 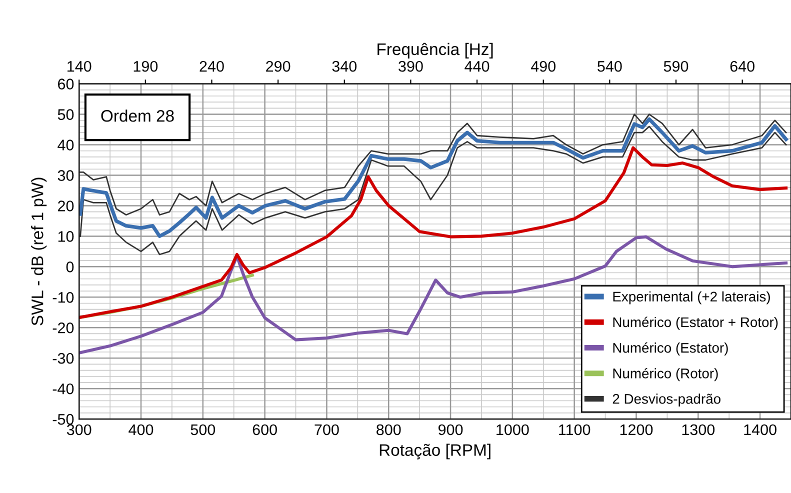 I want to click on legend-label: Numérico (Rotor), so click(x=665, y=375).